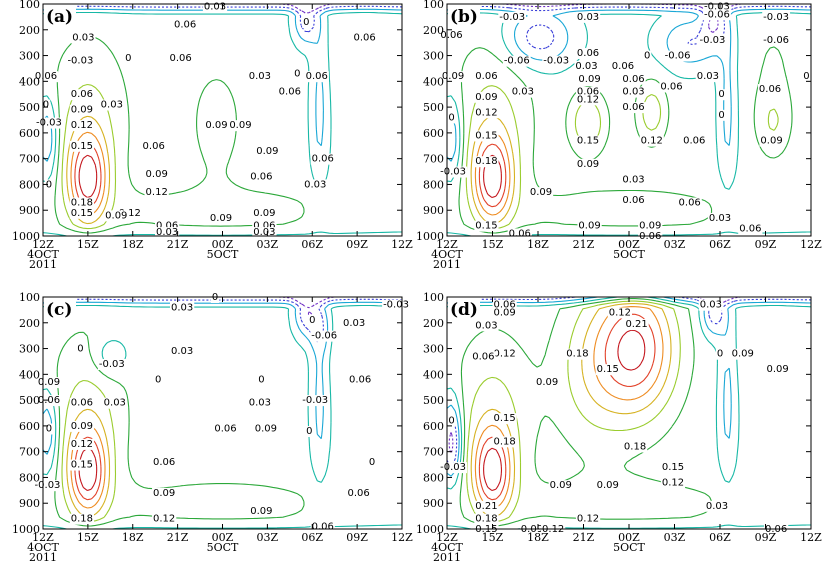  I want to click on x-tick-label: 03Z, so click(675, 537).